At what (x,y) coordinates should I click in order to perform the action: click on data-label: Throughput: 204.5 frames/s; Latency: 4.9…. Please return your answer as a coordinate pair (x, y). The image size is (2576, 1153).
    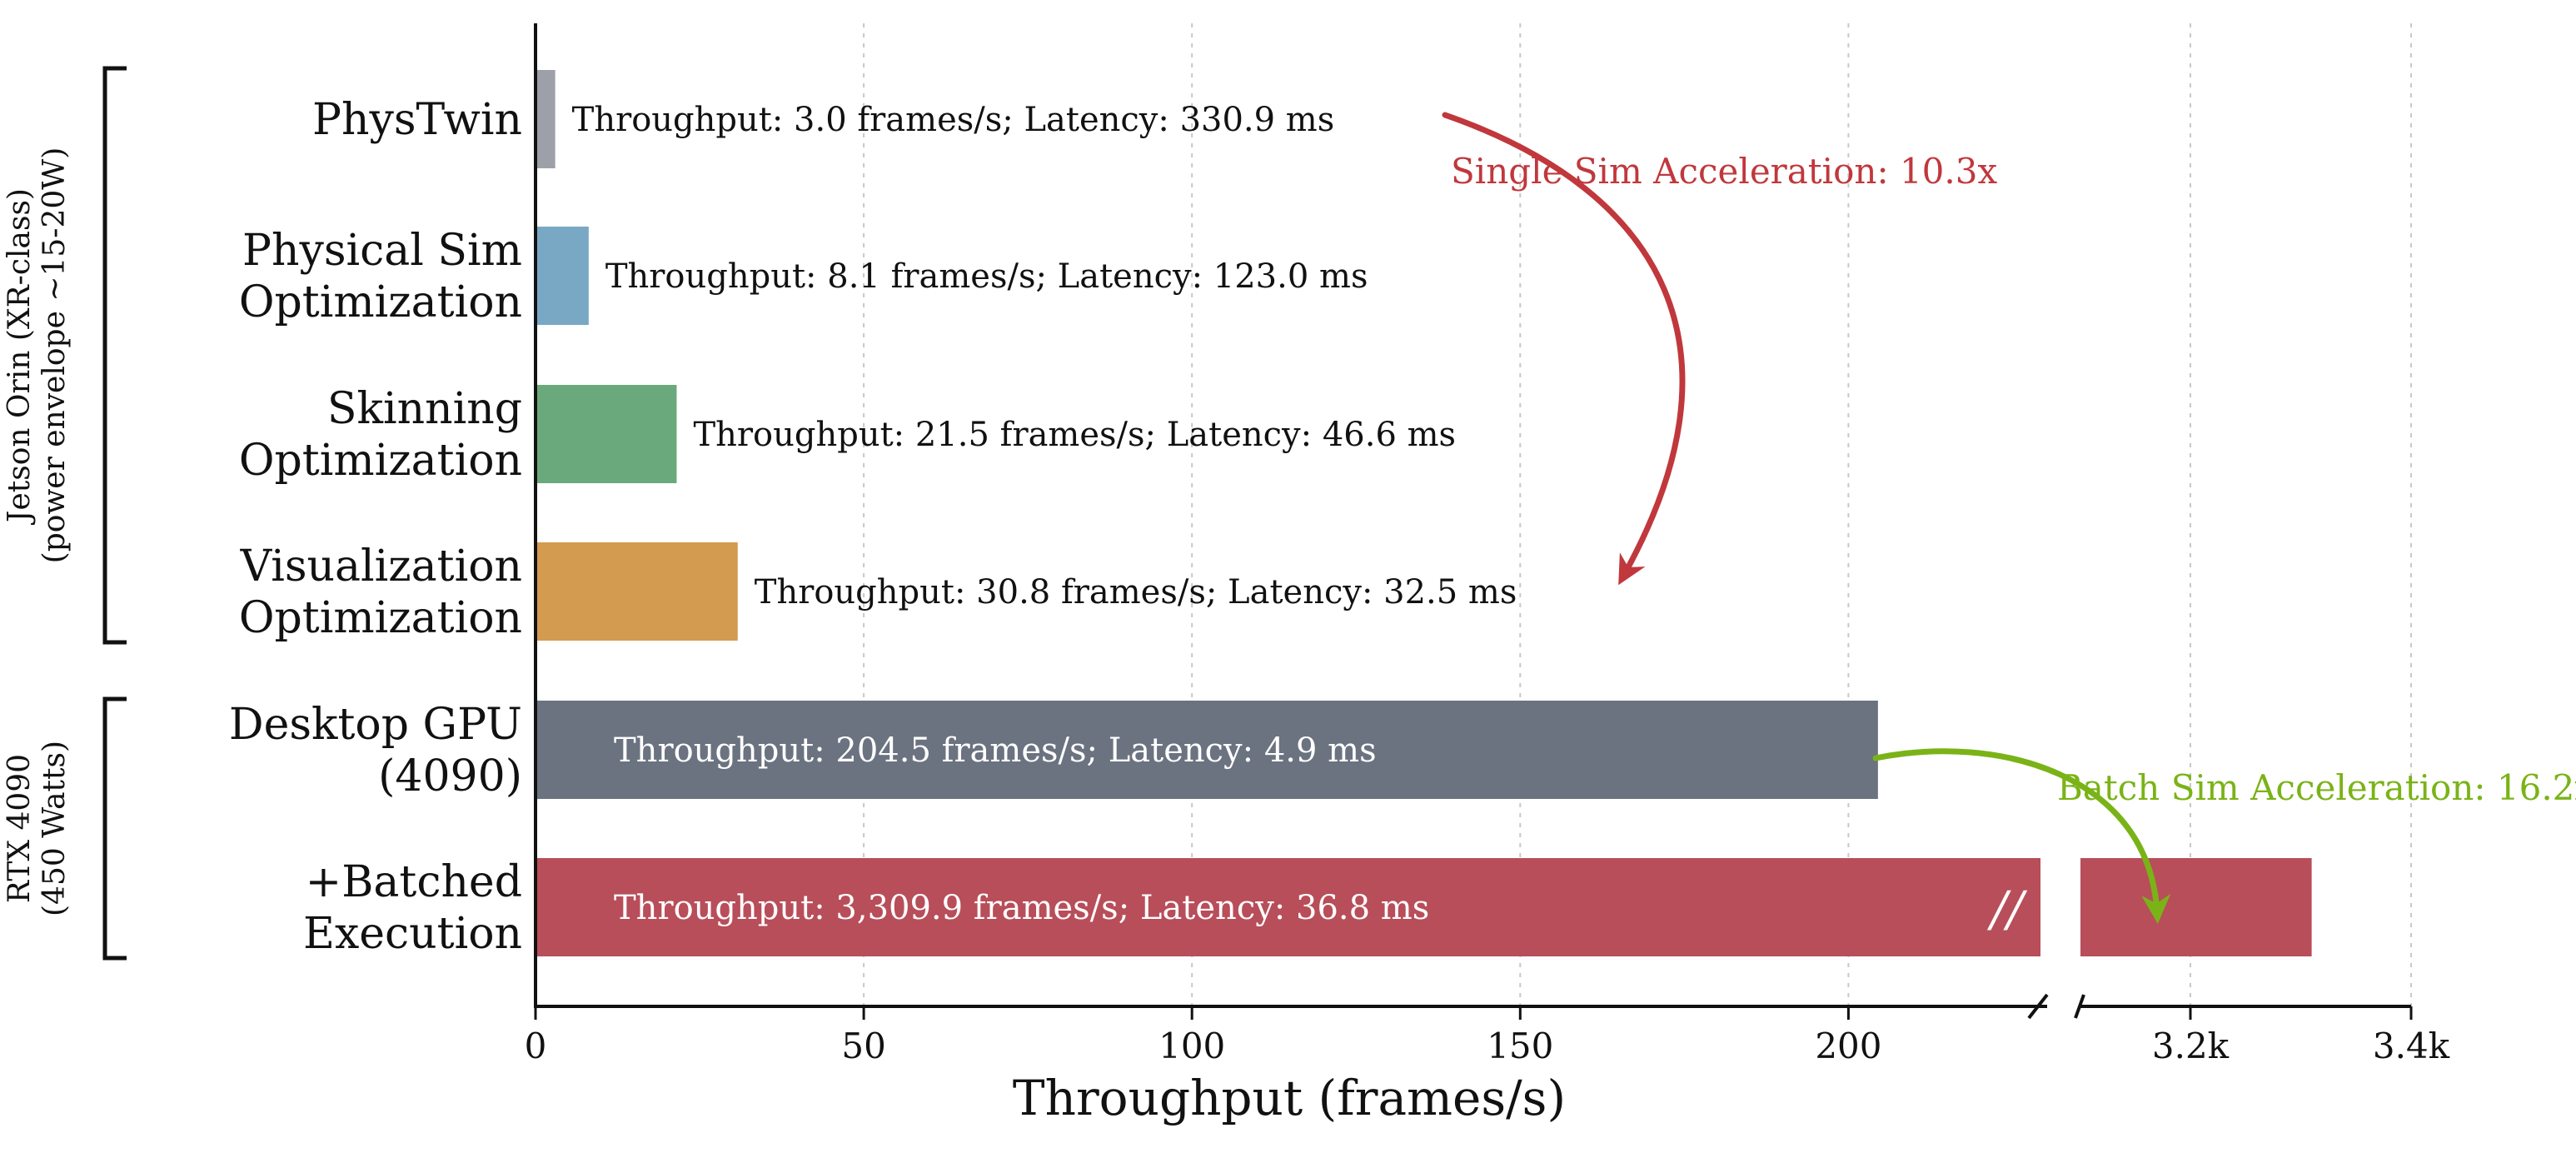
    Looking at the image, I should click on (995, 750).